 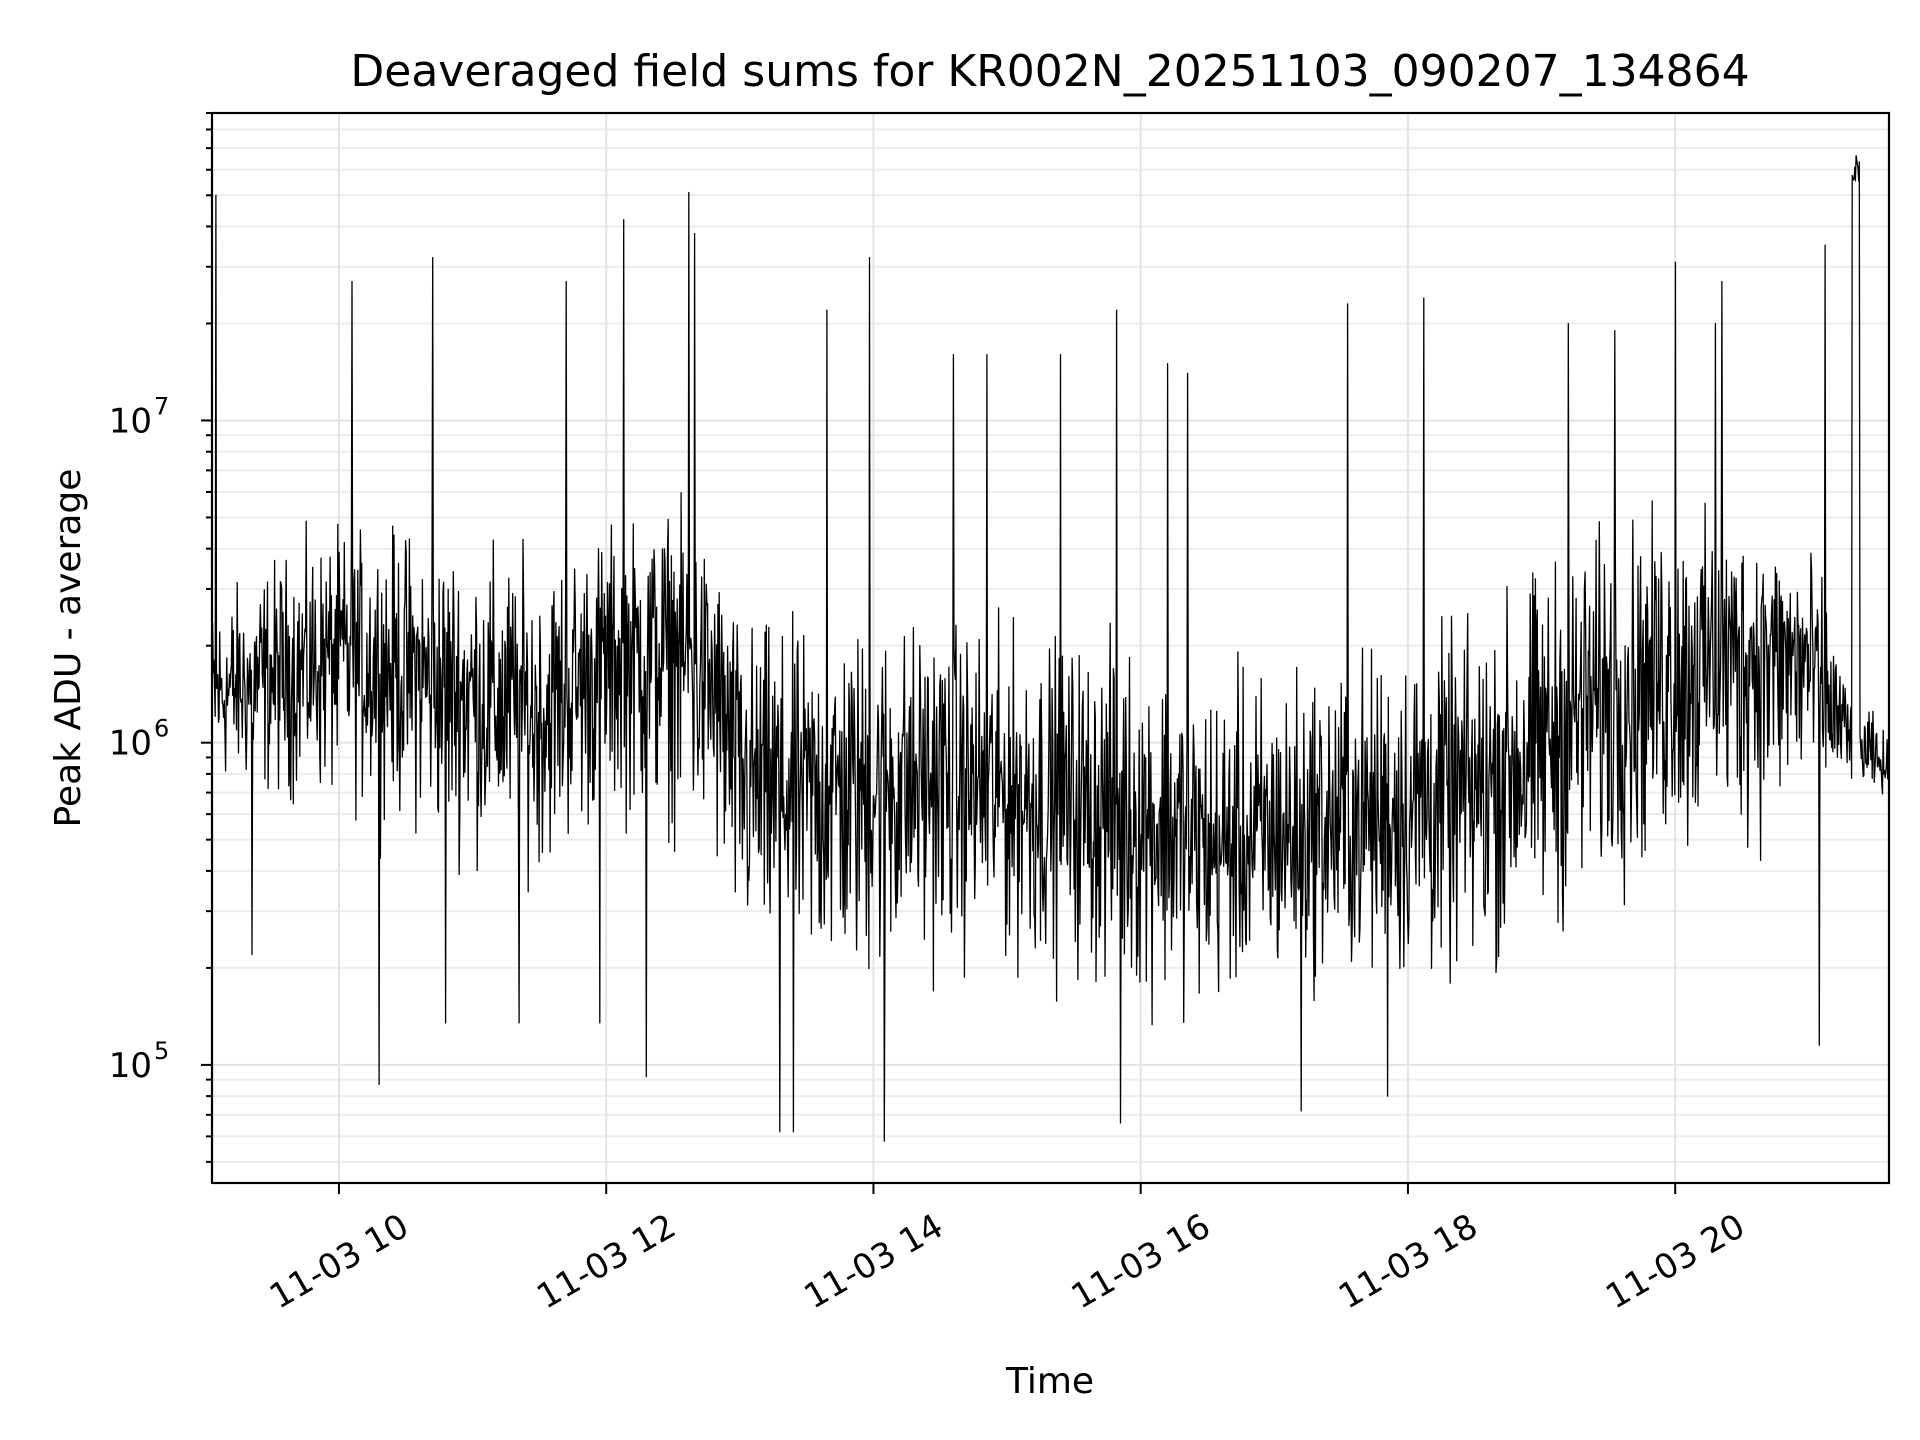 I want to click on x-axis-label: Time, so click(x=1049, y=1381).